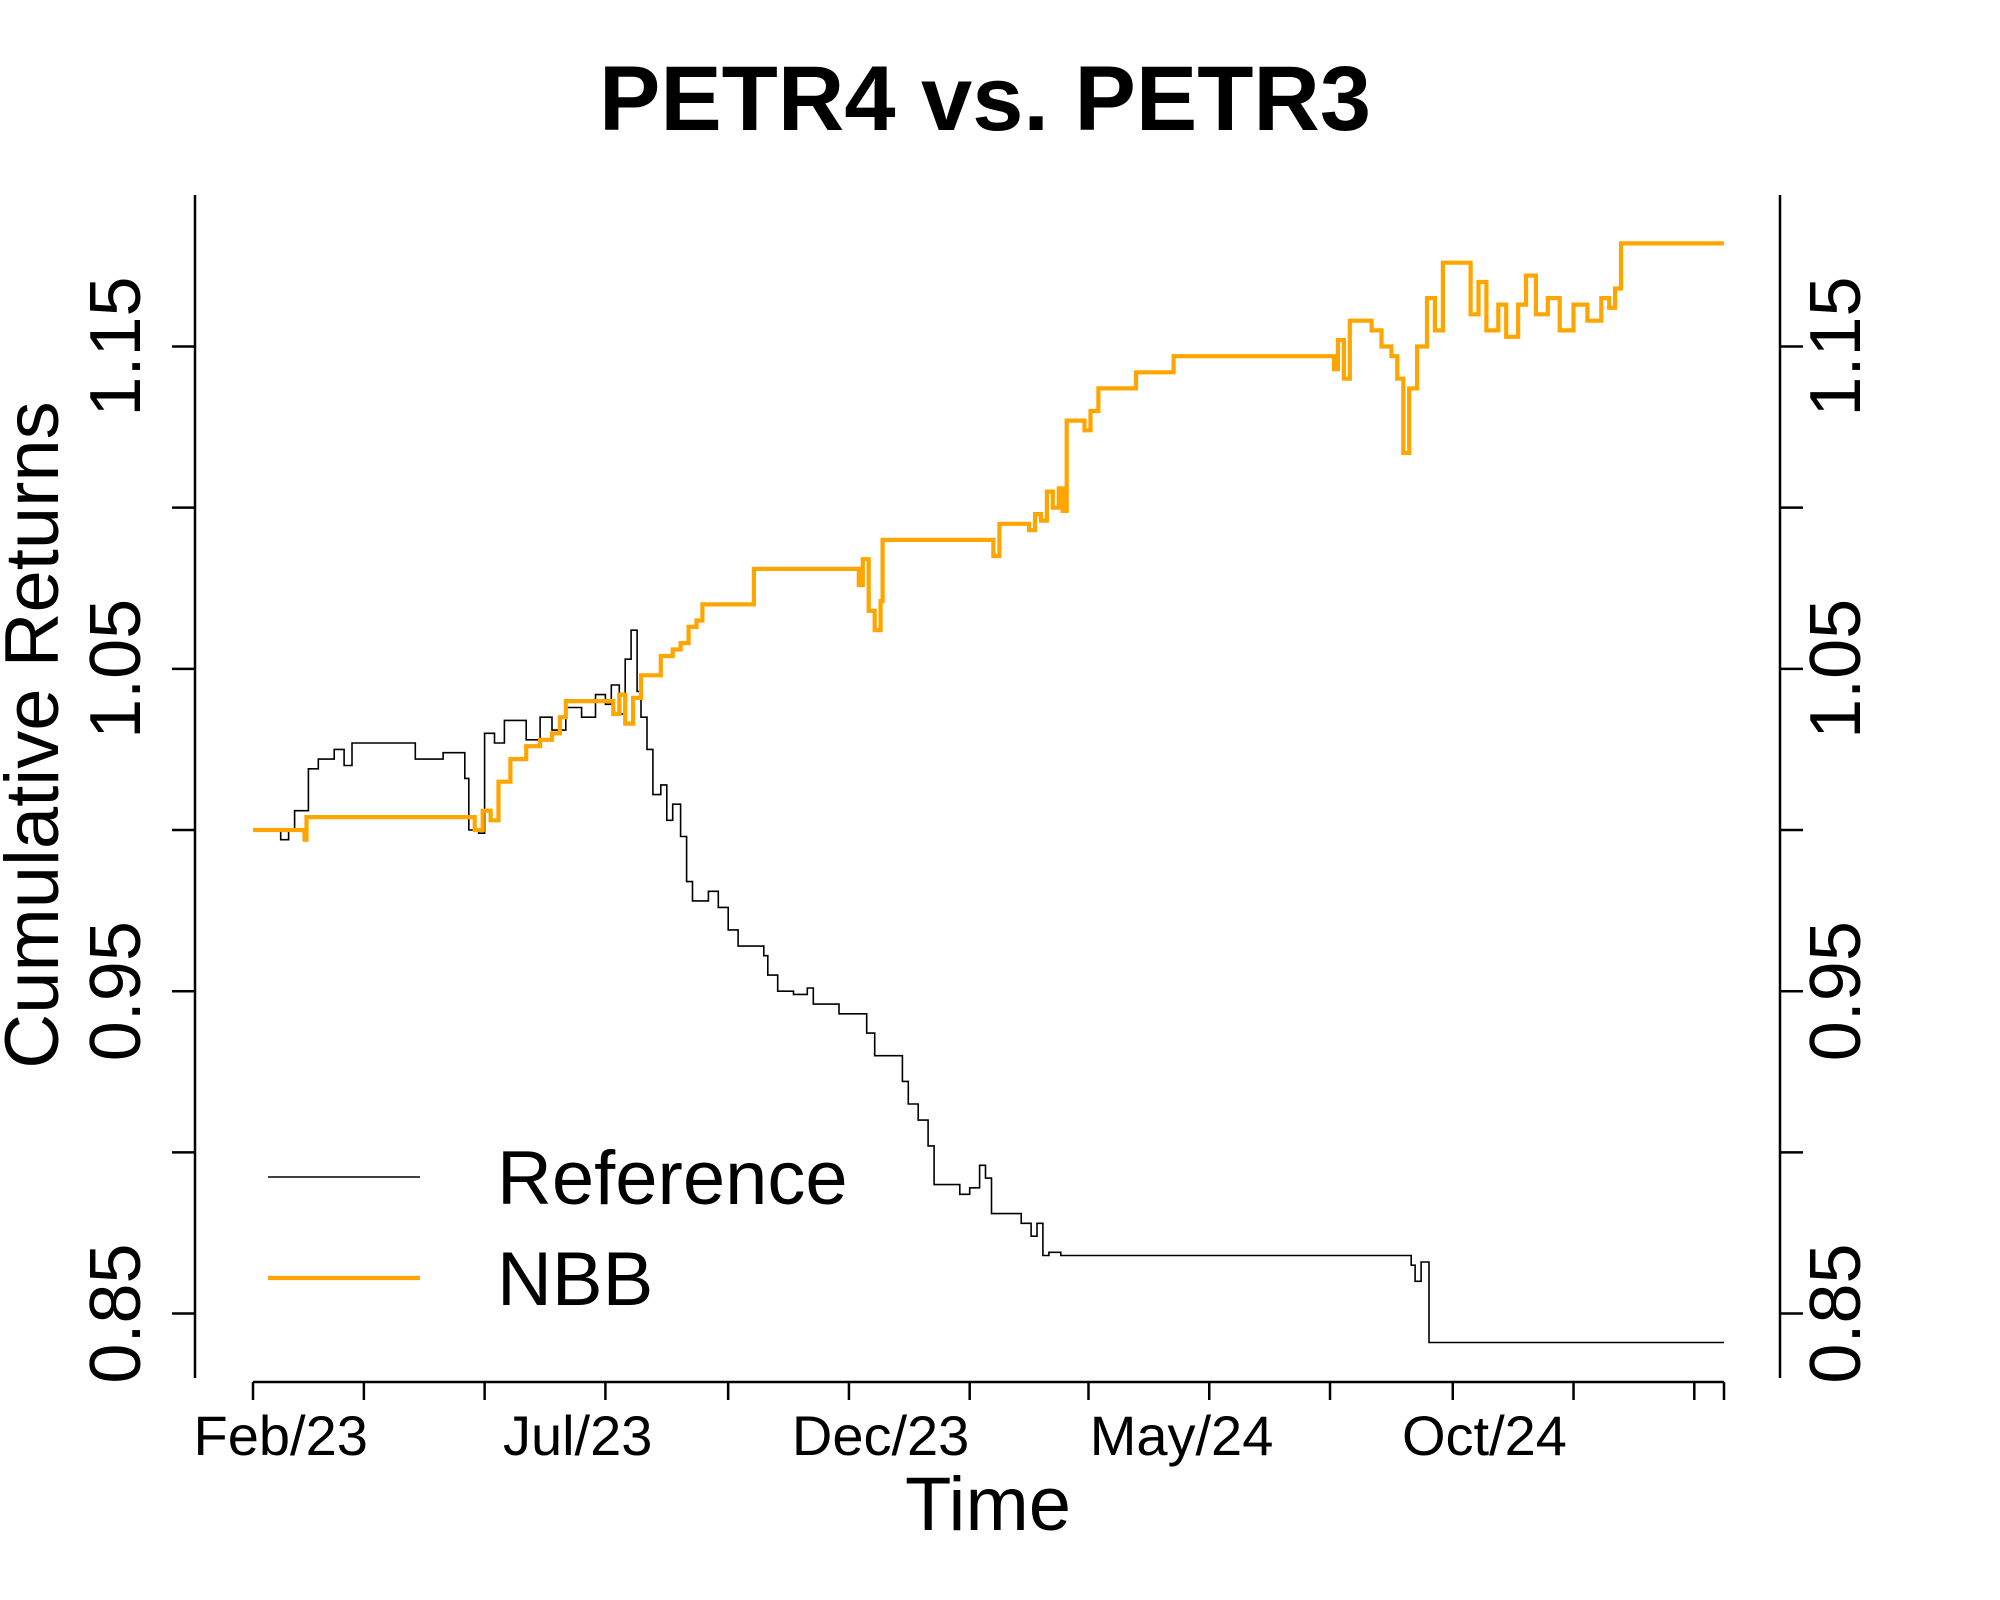  I want to click on chart-title: PETR4 vs. PETR3, so click(985, 99).